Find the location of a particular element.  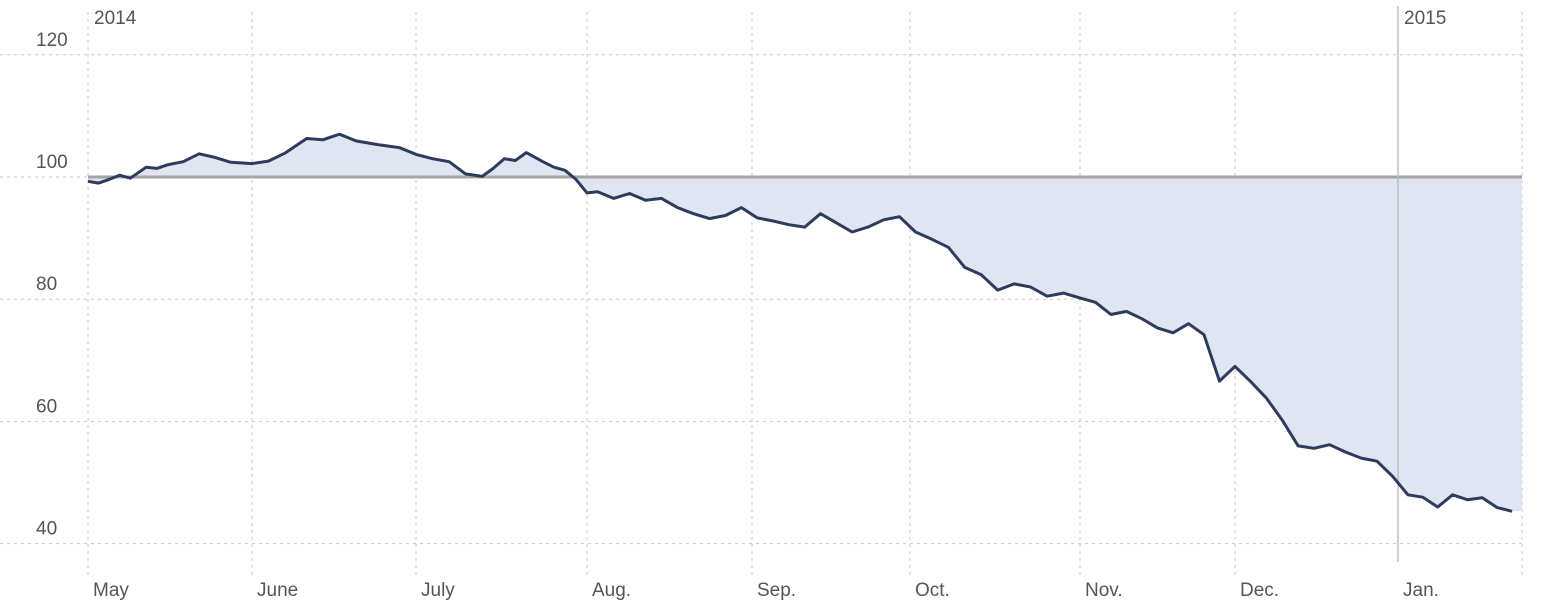

x-tick-label: Dec. is located at coordinates (1259, 590).